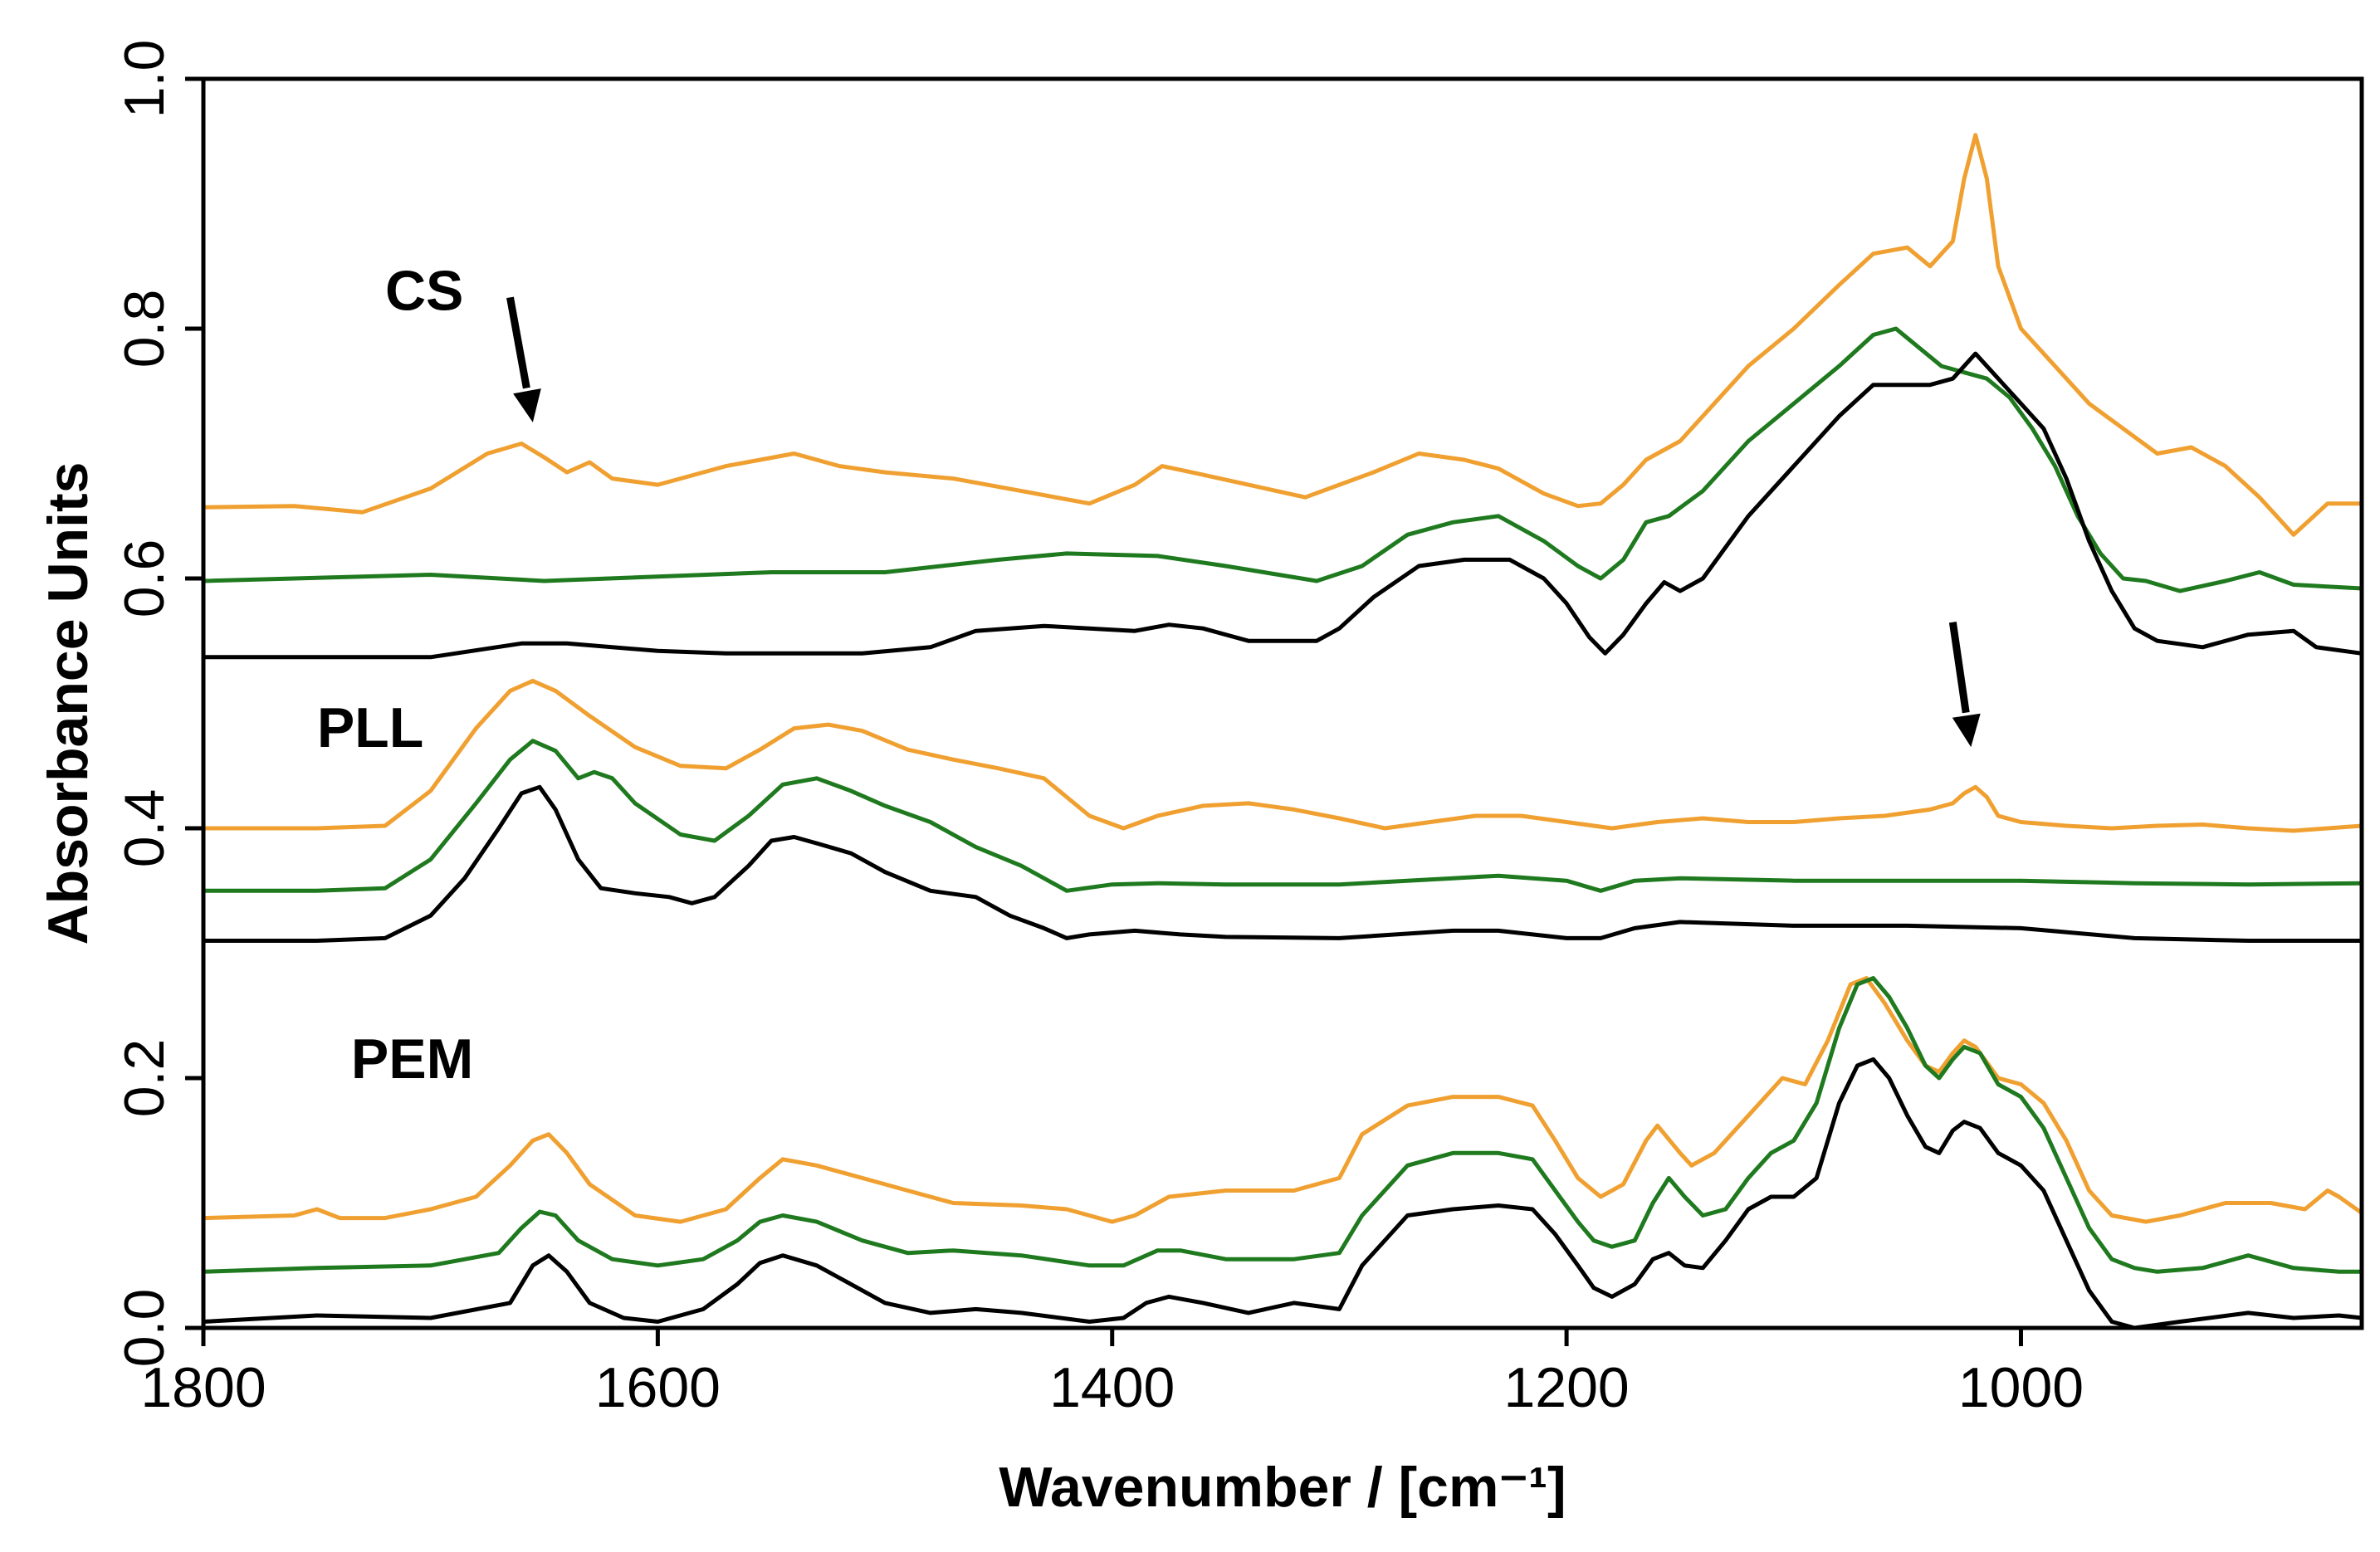 This screenshot has height=1552, width=2380. I want to click on x-axis-title: Wavenumber / [cm⁻¹], so click(1282, 1487).